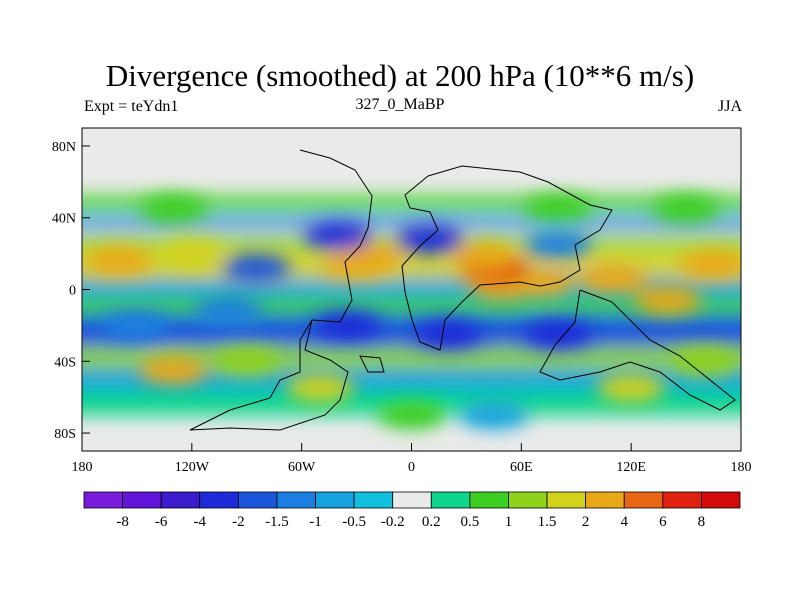 The image size is (800, 600). What do you see at coordinates (470, 522) in the screenshot?
I see `colorbar-label-9: 0.5` at bounding box center [470, 522].